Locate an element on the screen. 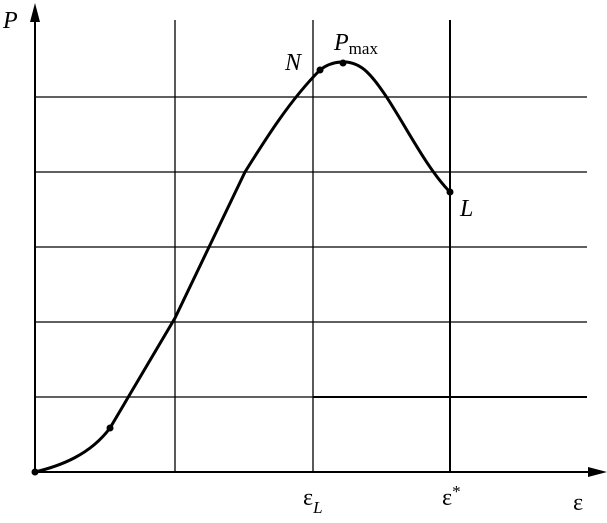 Image resolution: width=607 pixels, height=523 pixels. x-mark: ε* is located at coordinates (451, 496).